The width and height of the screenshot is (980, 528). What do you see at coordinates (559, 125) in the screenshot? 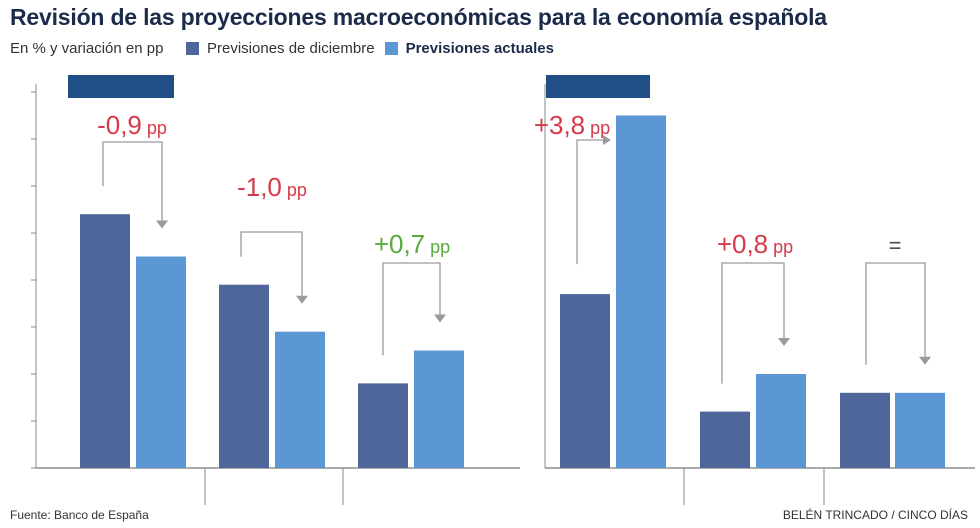
I see `change-value: +3,8` at bounding box center [559, 125].